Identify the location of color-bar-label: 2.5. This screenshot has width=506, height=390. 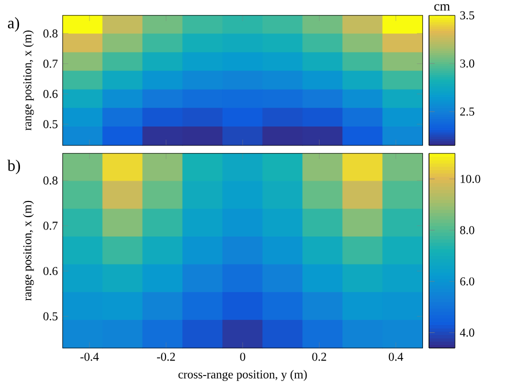
(467, 112).